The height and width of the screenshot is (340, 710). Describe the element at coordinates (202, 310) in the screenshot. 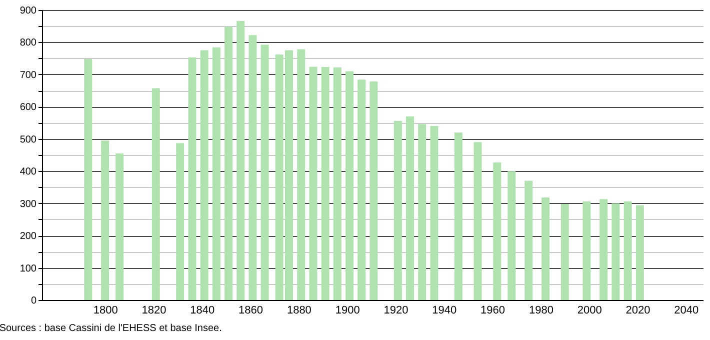

I see `x-tick-label: 1840` at that location.